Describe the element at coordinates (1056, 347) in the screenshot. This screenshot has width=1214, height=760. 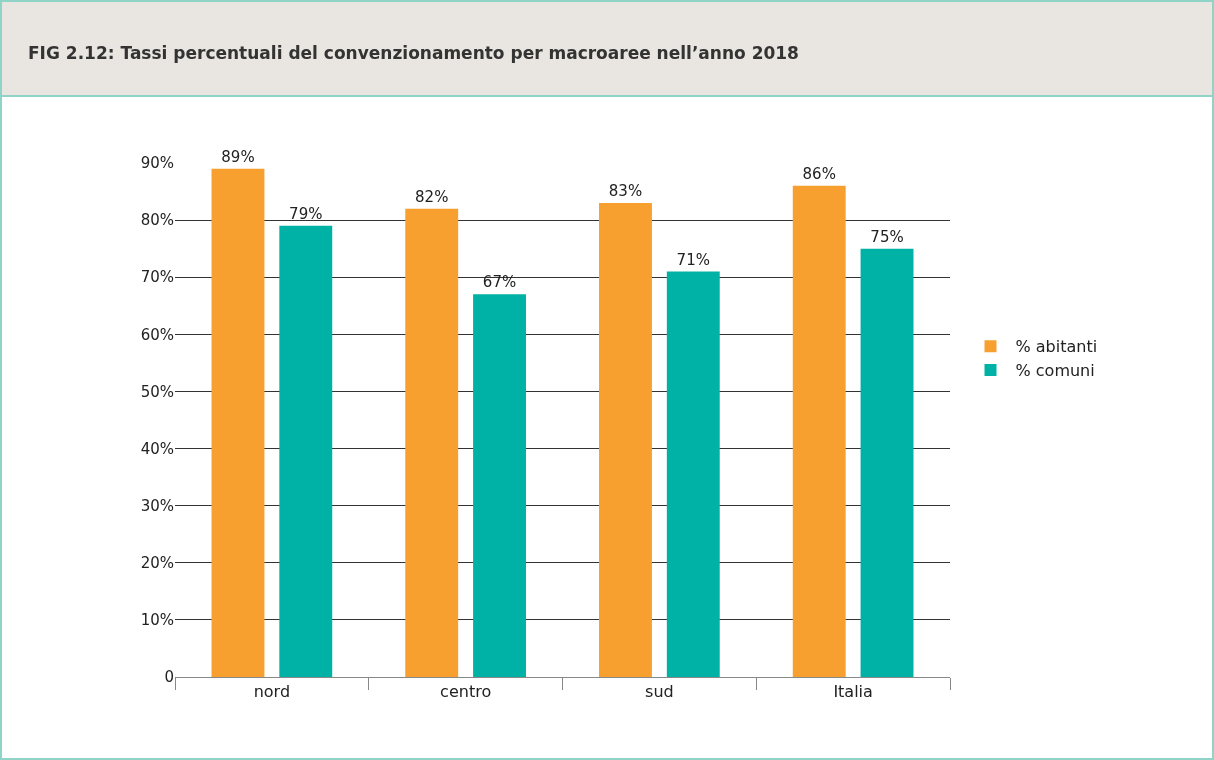
I see `legend-label: % abitanti` at that location.